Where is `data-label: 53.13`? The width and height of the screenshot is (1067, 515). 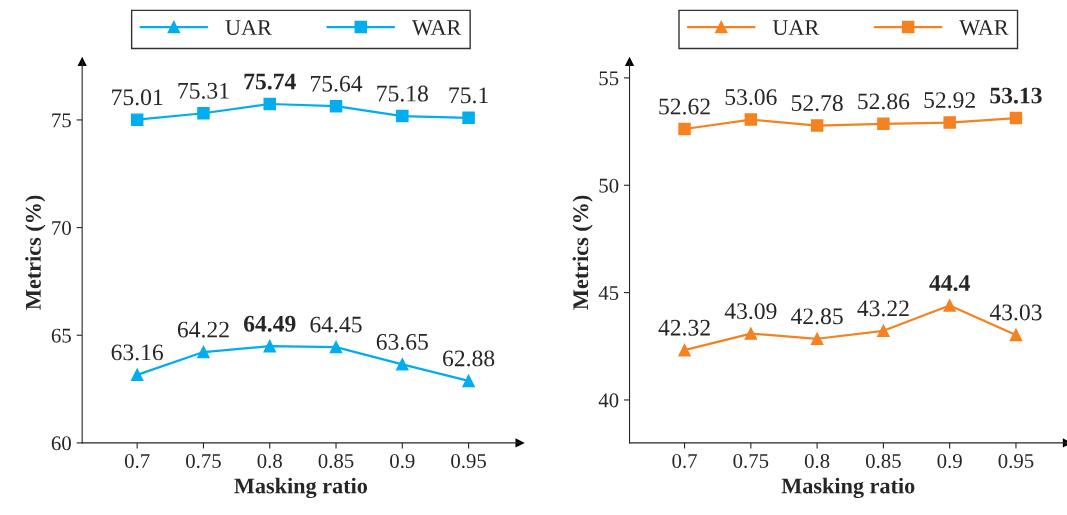
data-label: 53.13 is located at coordinates (1016, 95).